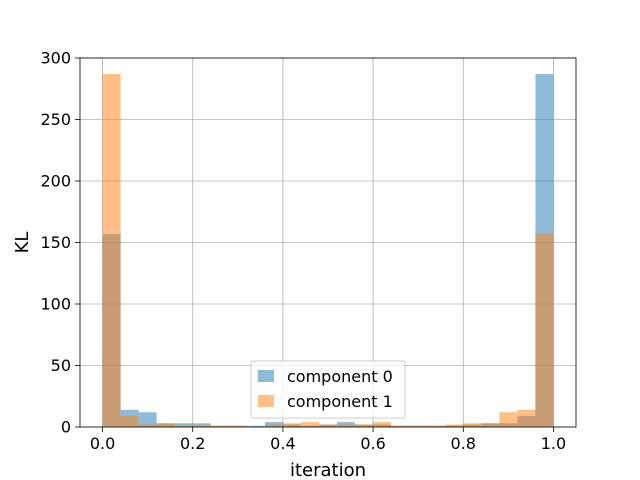  I want to click on x-tick-label: 0.0, so click(102, 443).